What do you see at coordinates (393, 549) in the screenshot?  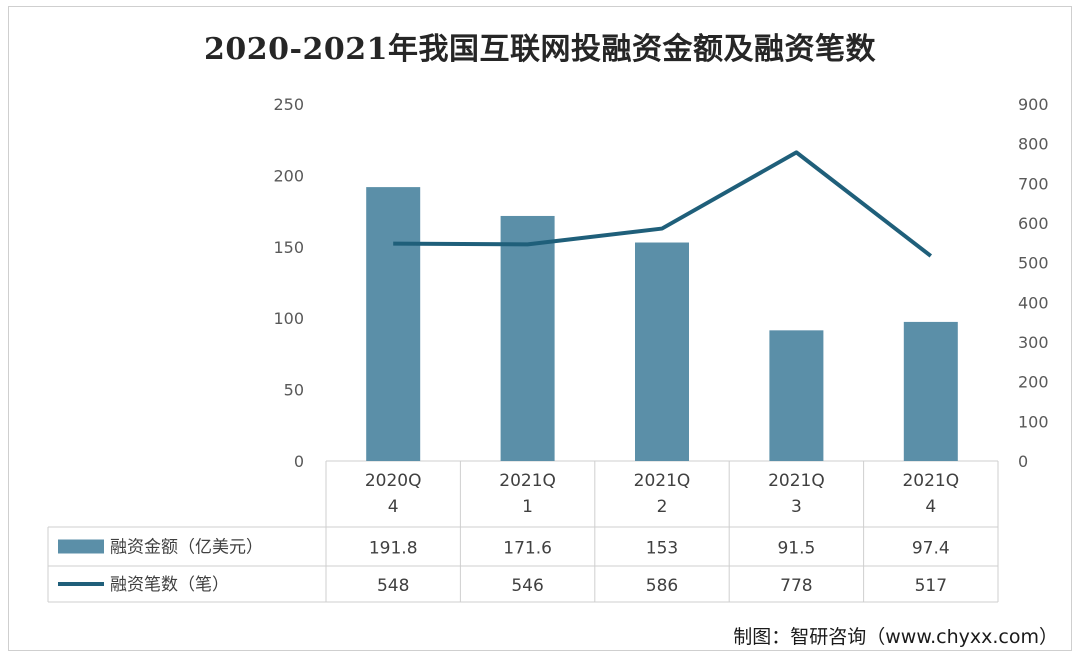 I see `data-label: 191.8` at bounding box center [393, 549].